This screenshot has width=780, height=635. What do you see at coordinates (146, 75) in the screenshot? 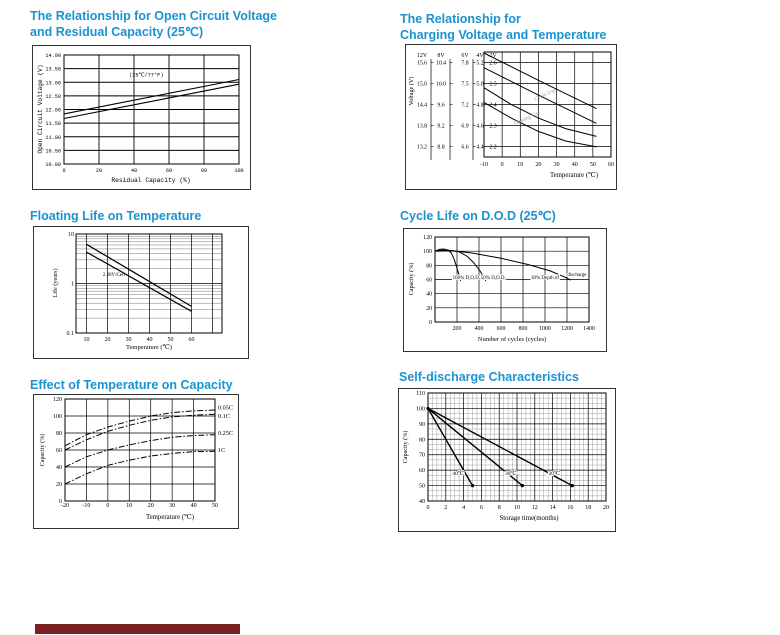
I see `annotation: (25℃/77°F)` at bounding box center [146, 75].